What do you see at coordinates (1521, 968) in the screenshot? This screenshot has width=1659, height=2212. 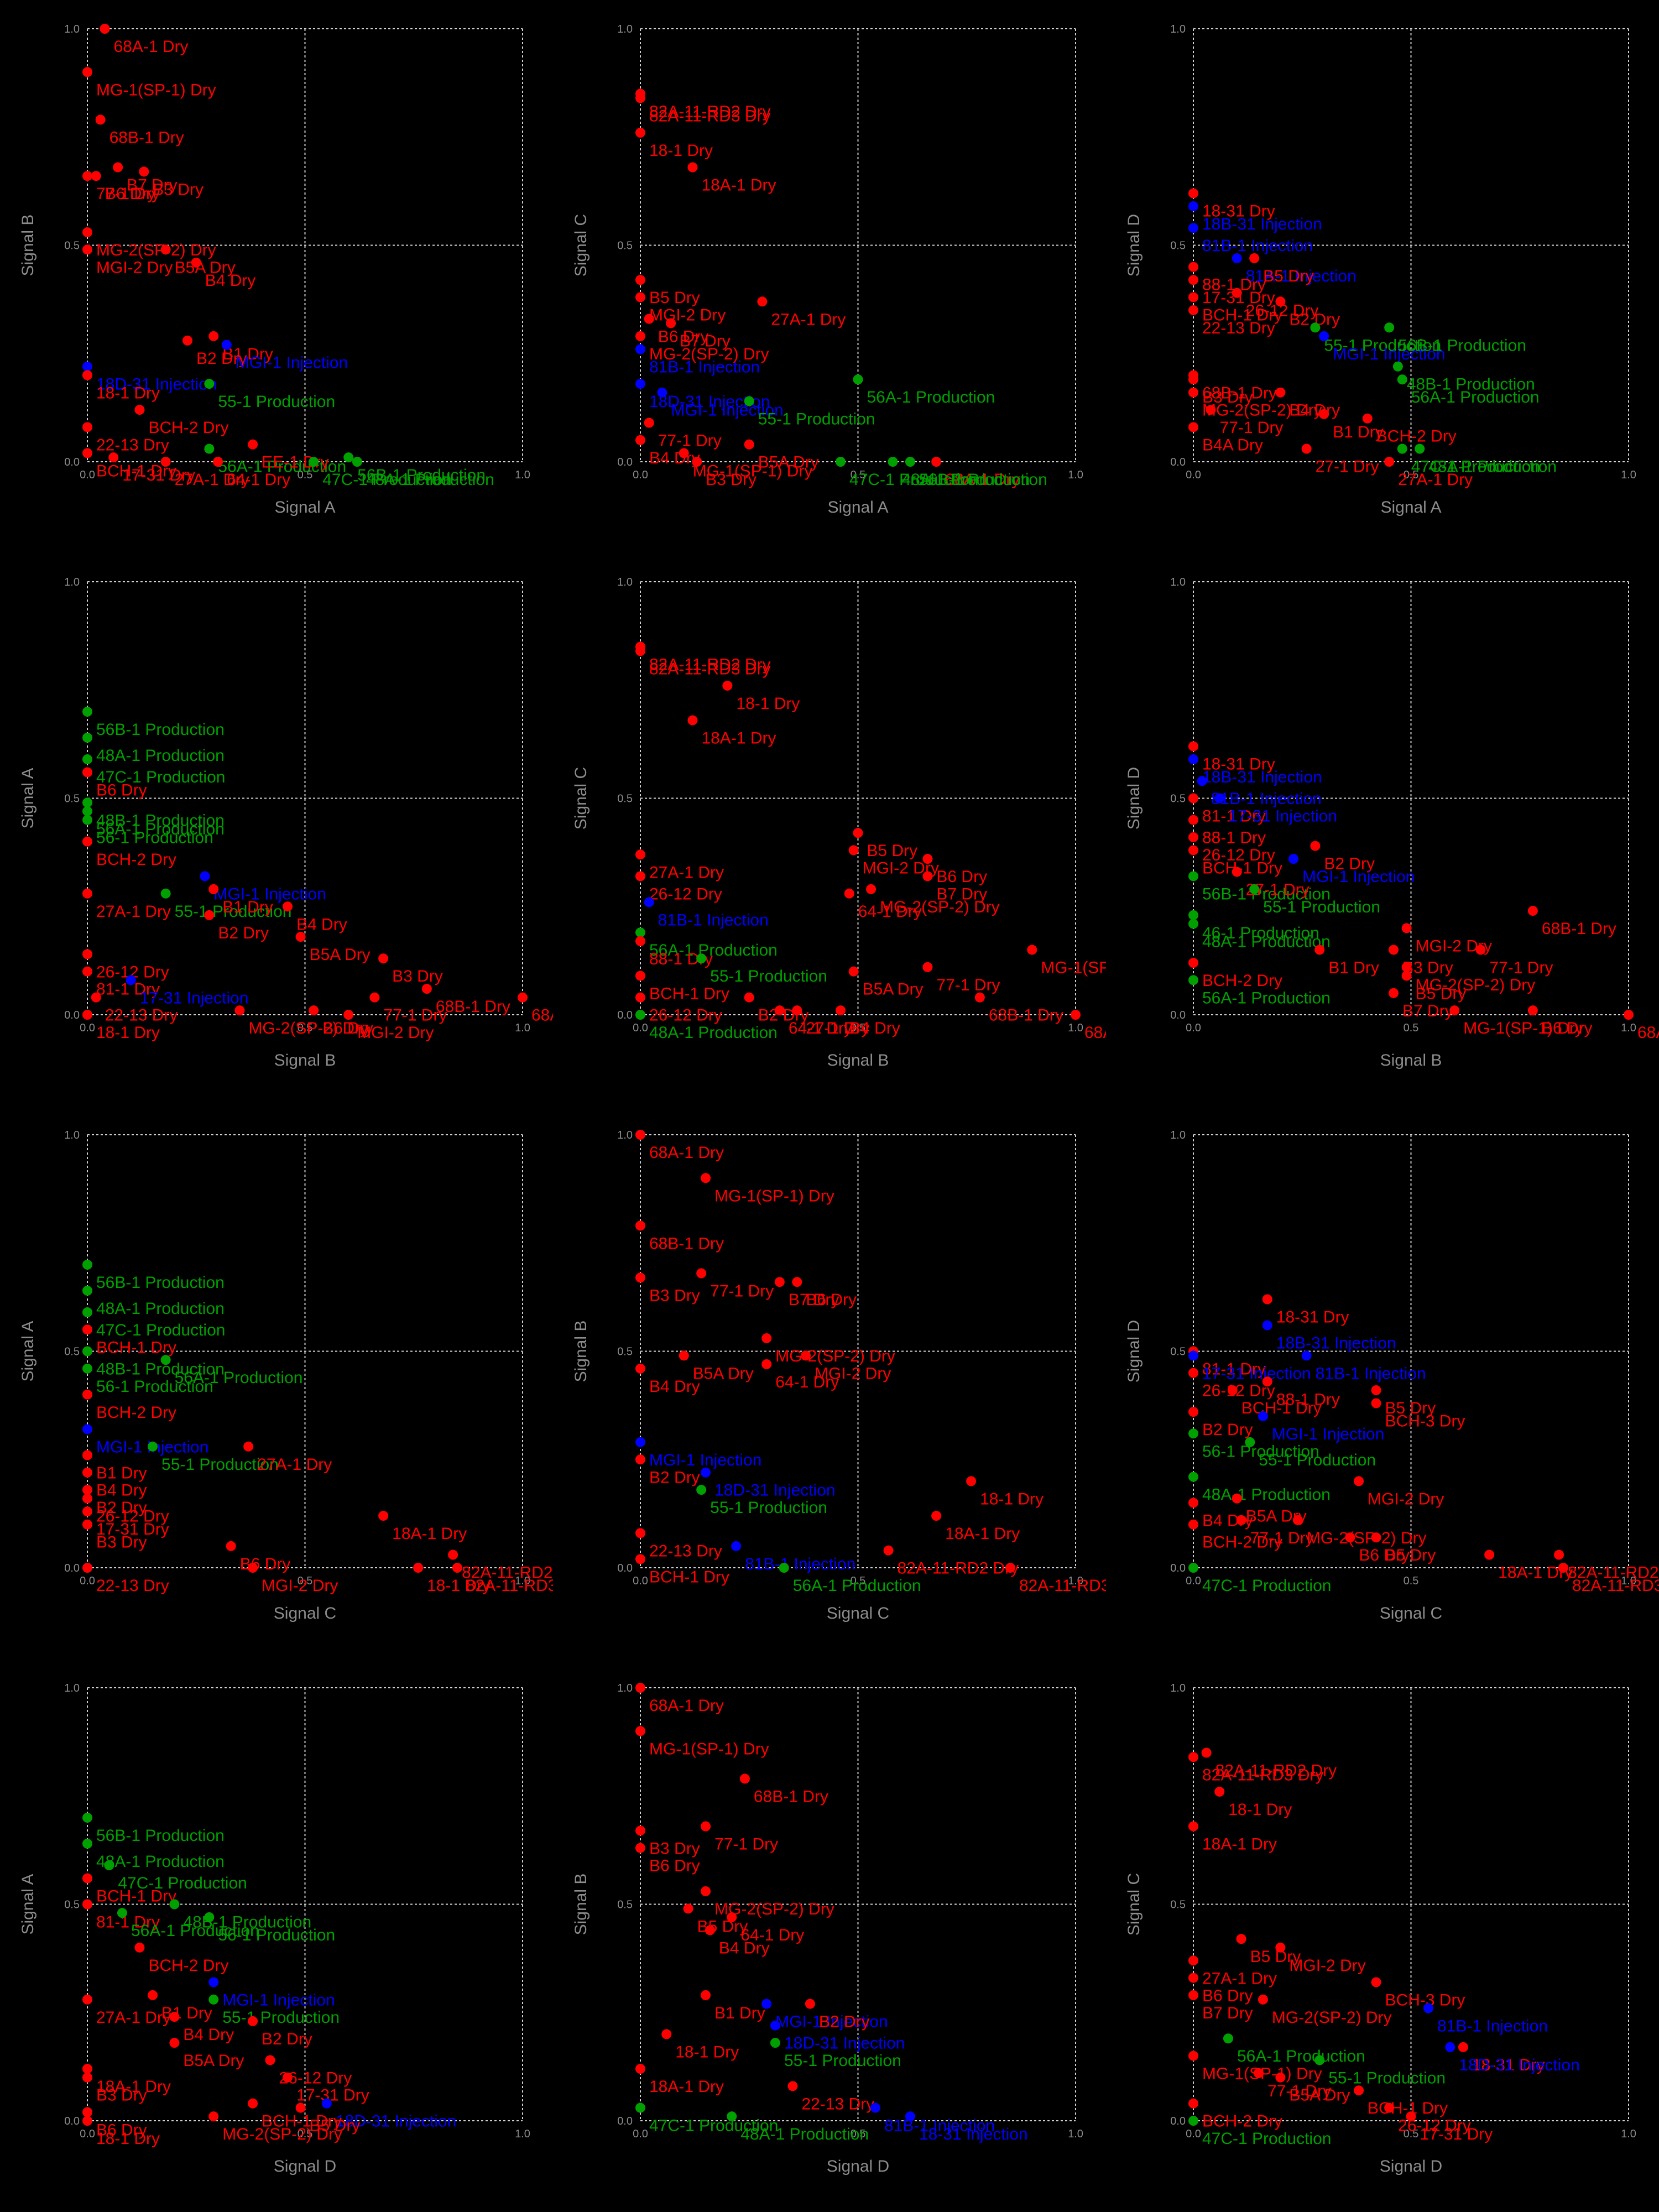 I see `point-label: 77-1 Dry` at bounding box center [1521, 968].